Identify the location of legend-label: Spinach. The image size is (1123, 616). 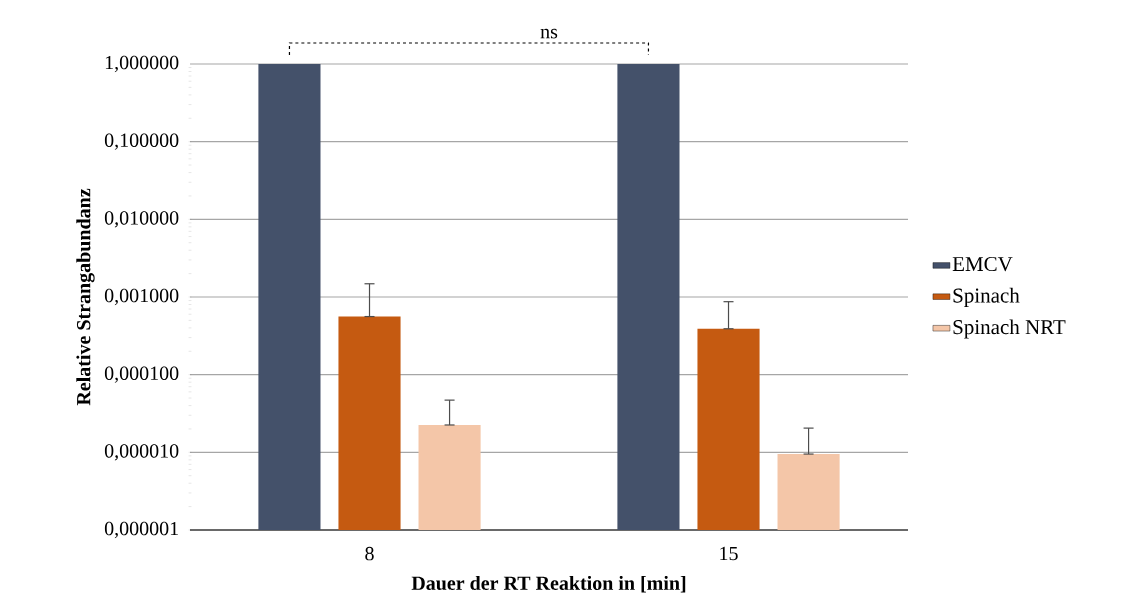
(986, 297).